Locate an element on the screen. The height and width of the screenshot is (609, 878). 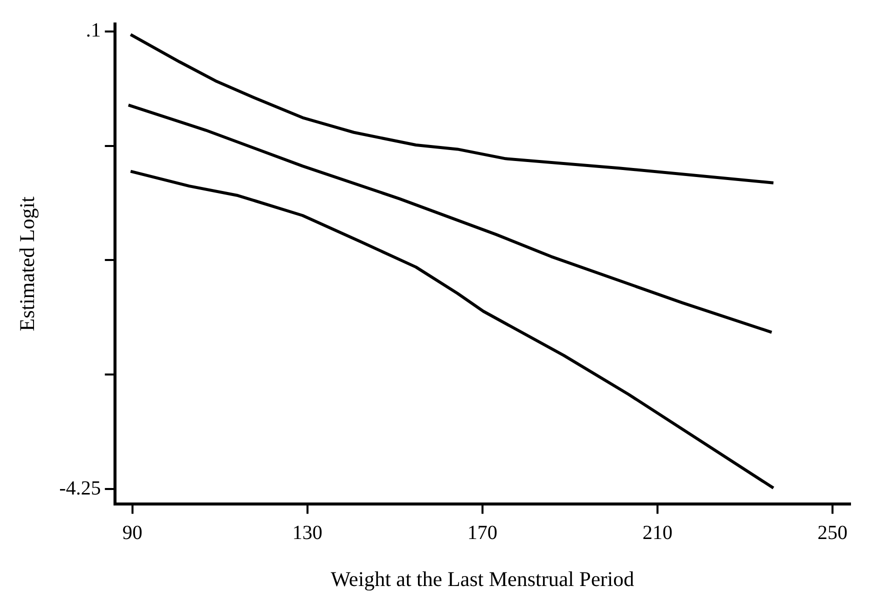
x-tick-label: 90 is located at coordinates (132, 533).